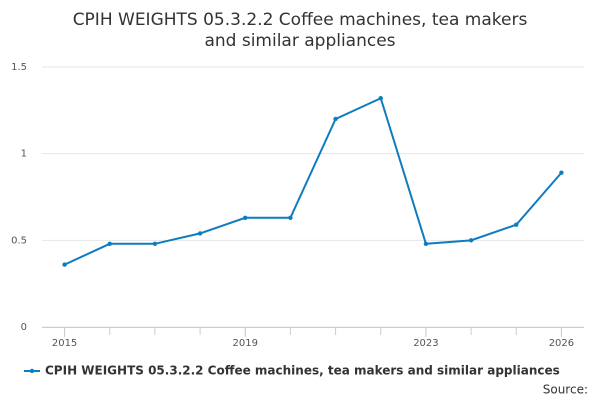 This screenshot has height=400, width=600. I want to click on source: Source:, so click(565, 390).